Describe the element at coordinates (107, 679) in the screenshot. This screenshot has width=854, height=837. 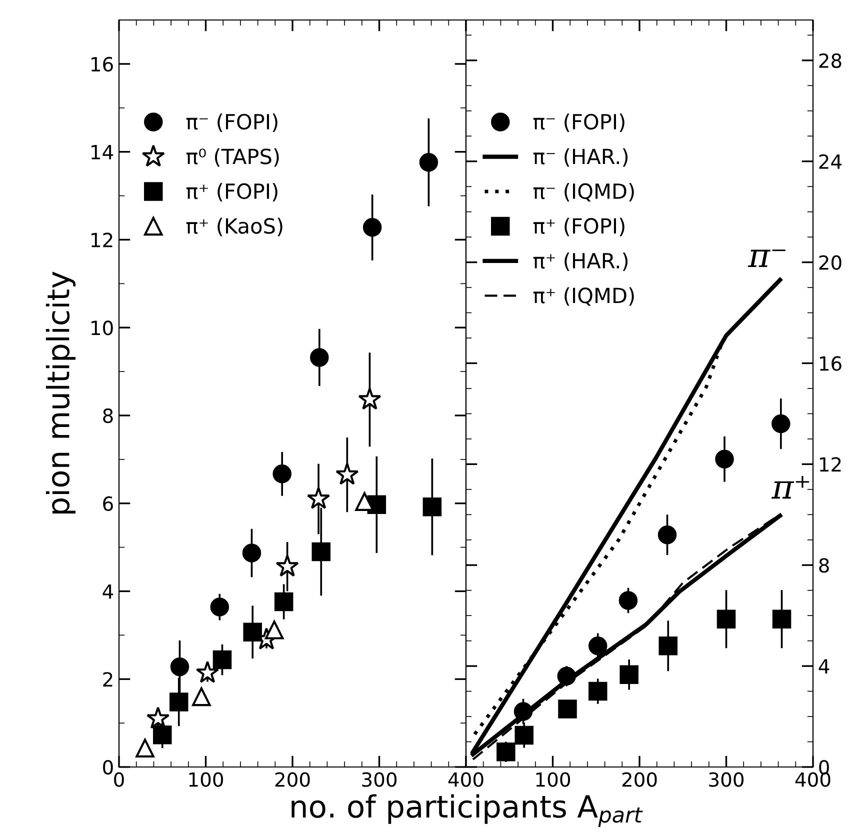
I see `y-tick-label: 2` at that location.